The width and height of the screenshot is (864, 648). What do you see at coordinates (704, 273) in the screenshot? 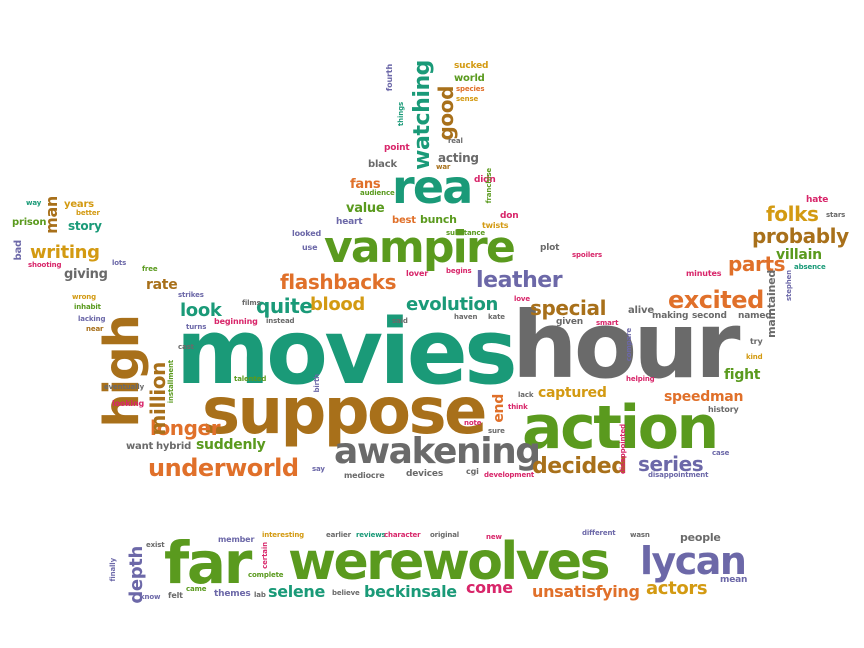
I see `word-minutes: minutes` at bounding box center [704, 273].